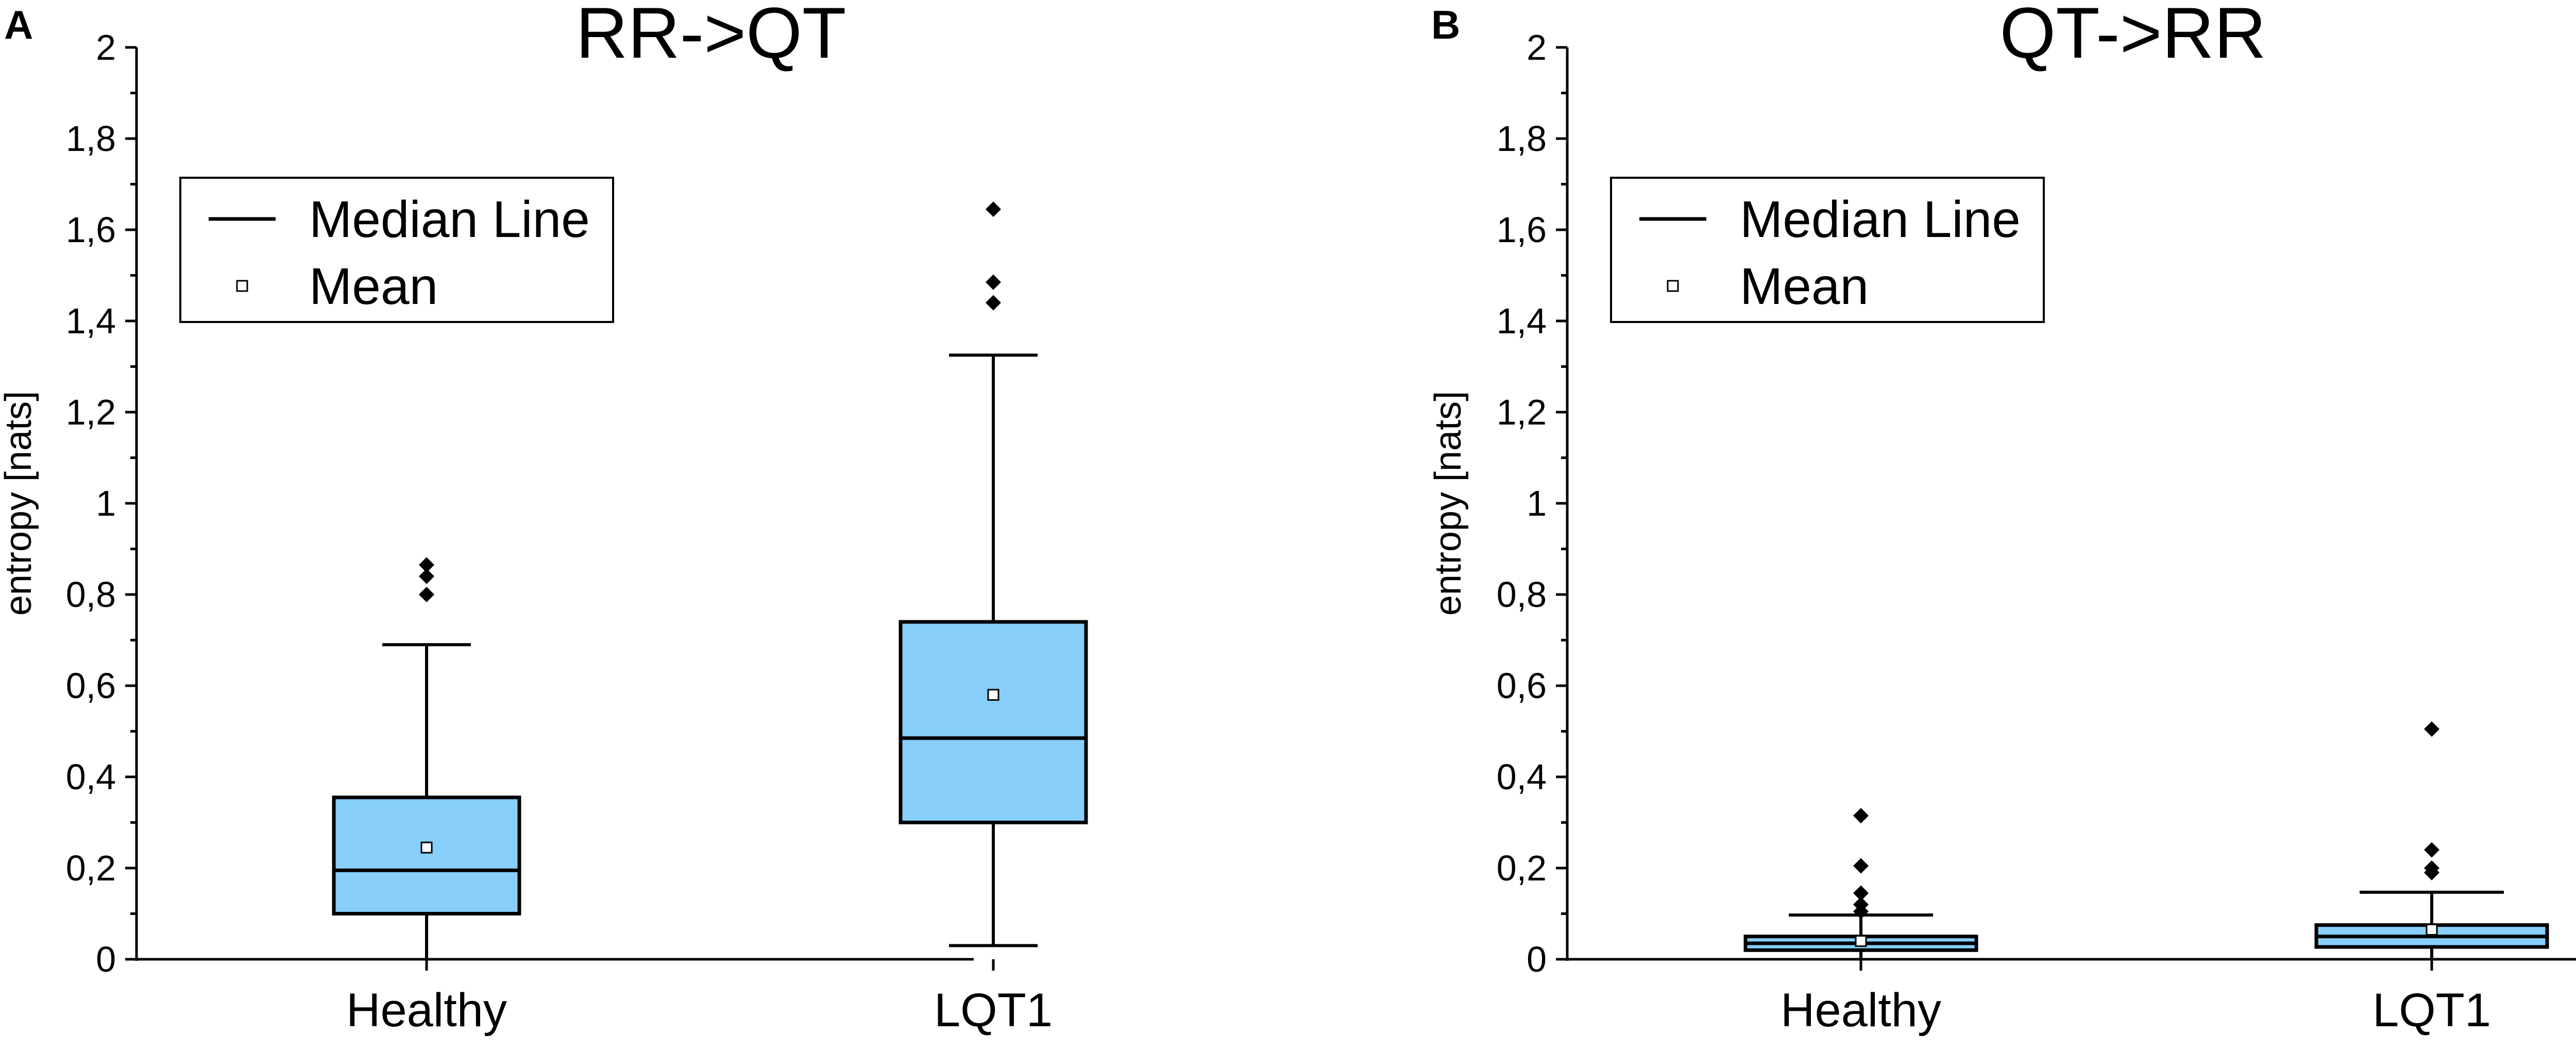 The height and width of the screenshot is (1052, 2576). I want to click on panel-letter-b: B, so click(1445, 24).